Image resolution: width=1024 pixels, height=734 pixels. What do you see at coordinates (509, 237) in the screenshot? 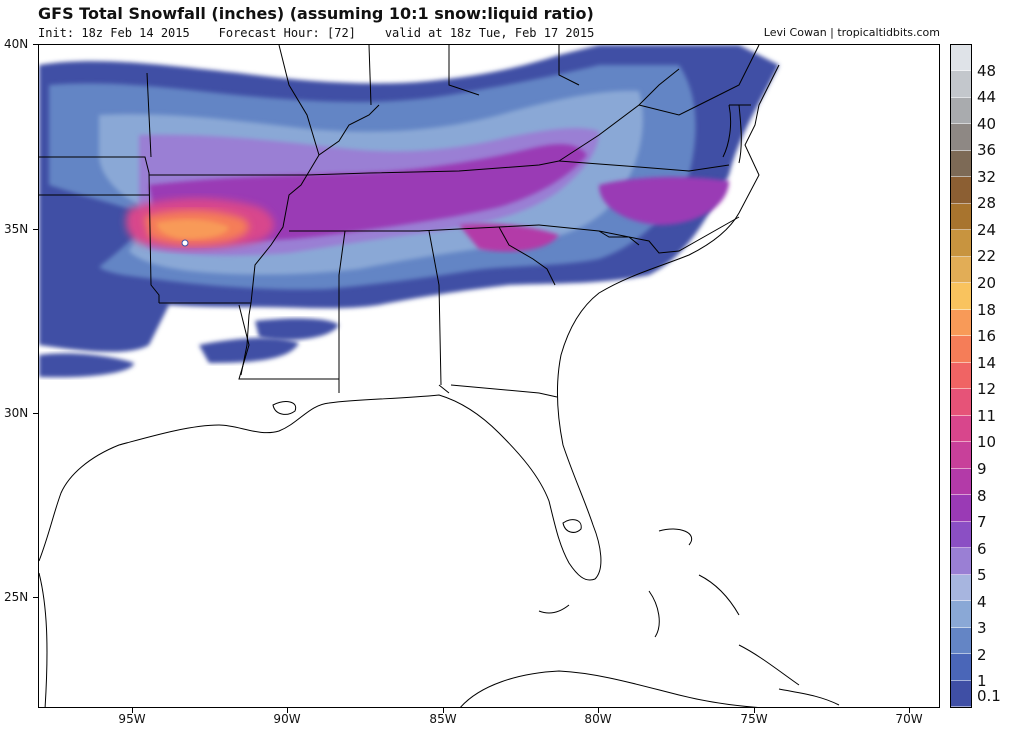
I see `snowfall-band-6-ga` at bounding box center [509, 237].